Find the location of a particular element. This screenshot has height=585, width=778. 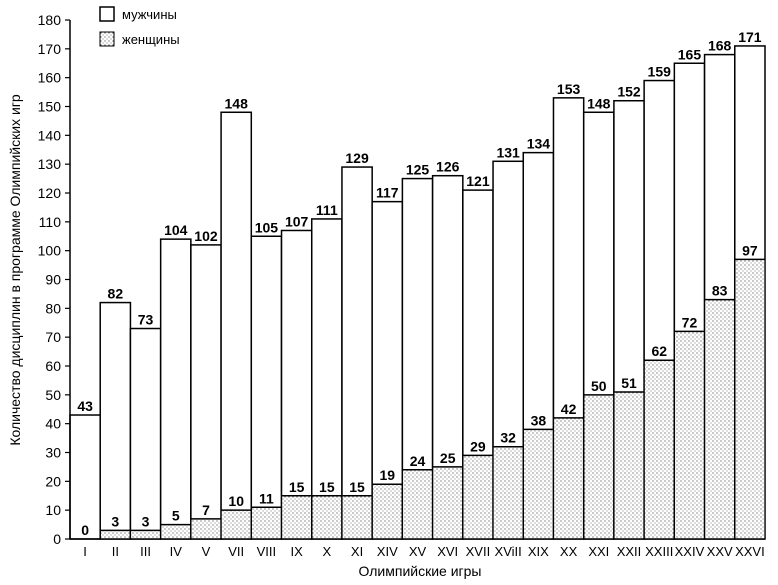

value-label-men: 121 is located at coordinates (478, 181).